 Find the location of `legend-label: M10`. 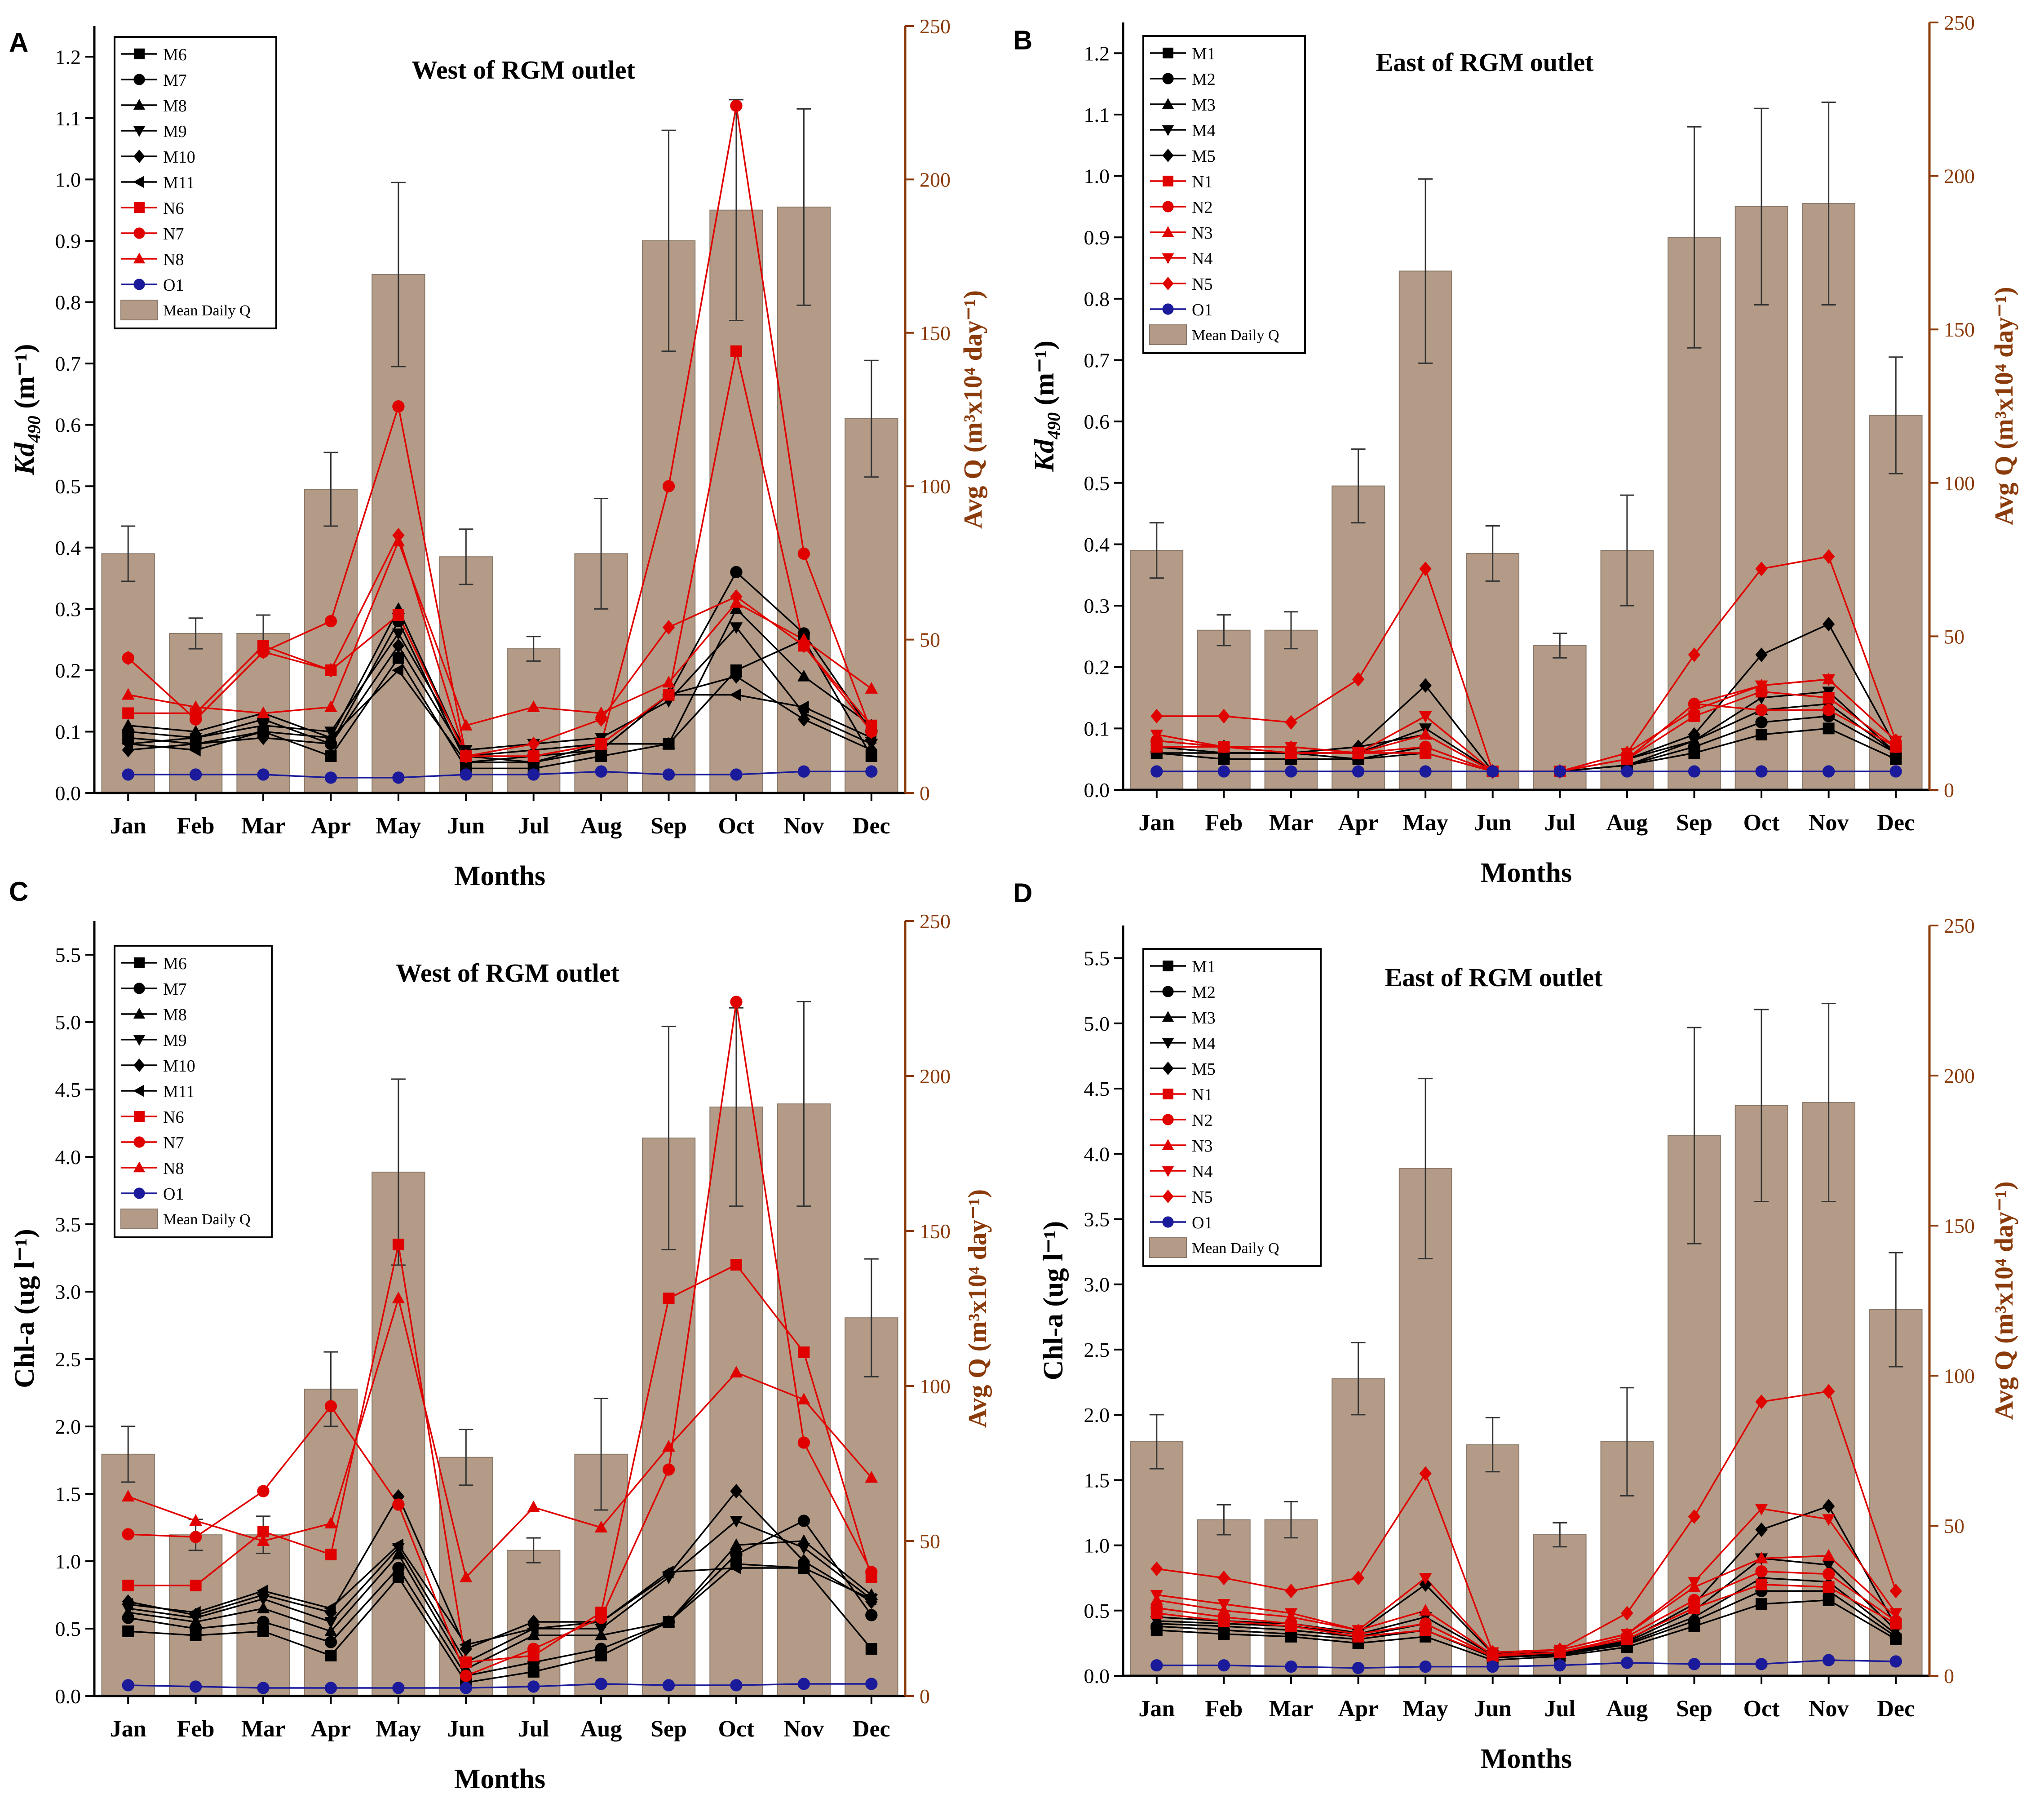

legend-label: M10 is located at coordinates (179, 157).